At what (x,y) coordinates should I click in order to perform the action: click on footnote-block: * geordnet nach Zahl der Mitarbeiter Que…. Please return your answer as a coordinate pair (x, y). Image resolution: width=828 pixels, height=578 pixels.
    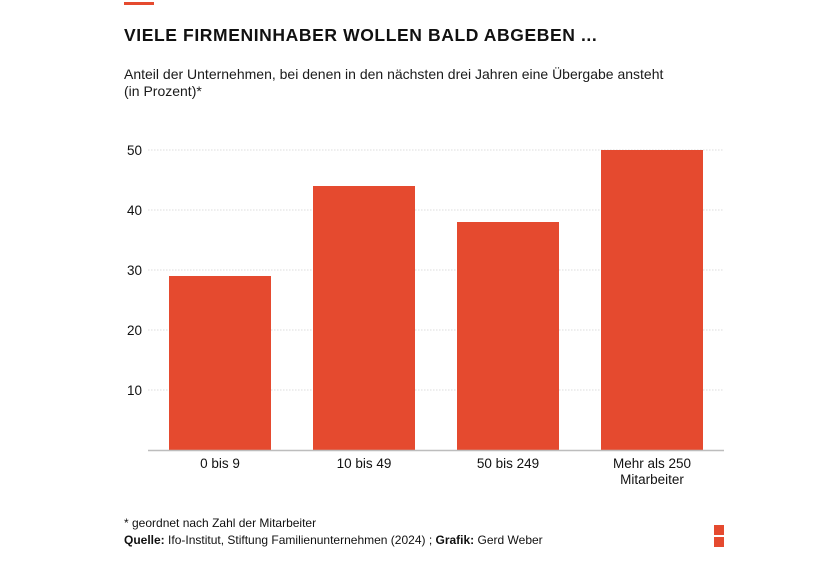
    Looking at the image, I should click on (333, 532).